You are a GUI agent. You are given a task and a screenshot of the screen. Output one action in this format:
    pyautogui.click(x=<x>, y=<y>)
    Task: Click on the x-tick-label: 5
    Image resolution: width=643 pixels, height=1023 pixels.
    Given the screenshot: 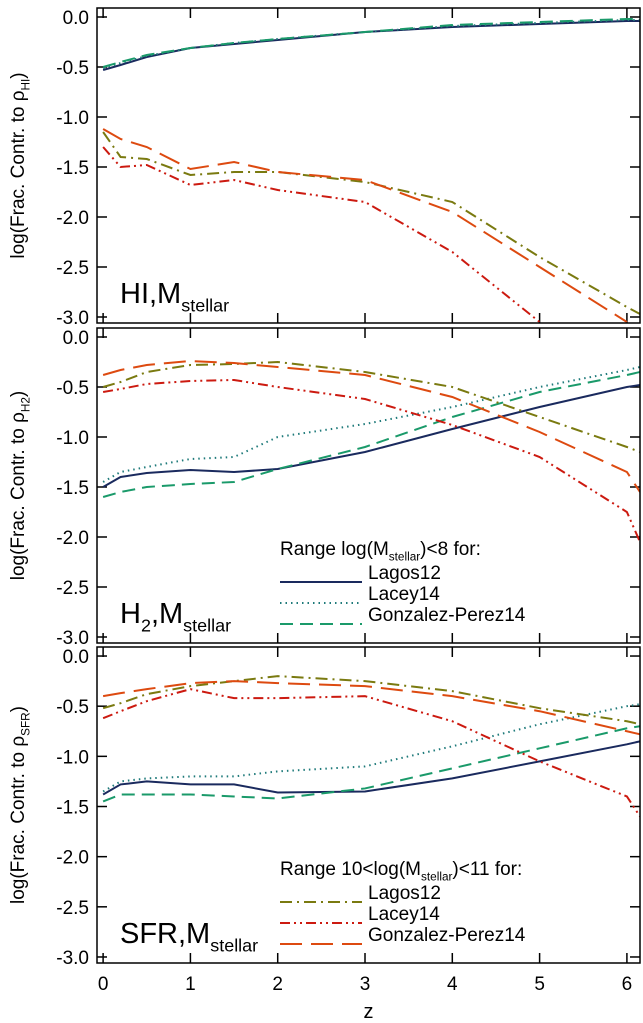 What is the action you would take?
    pyautogui.click(x=539, y=984)
    